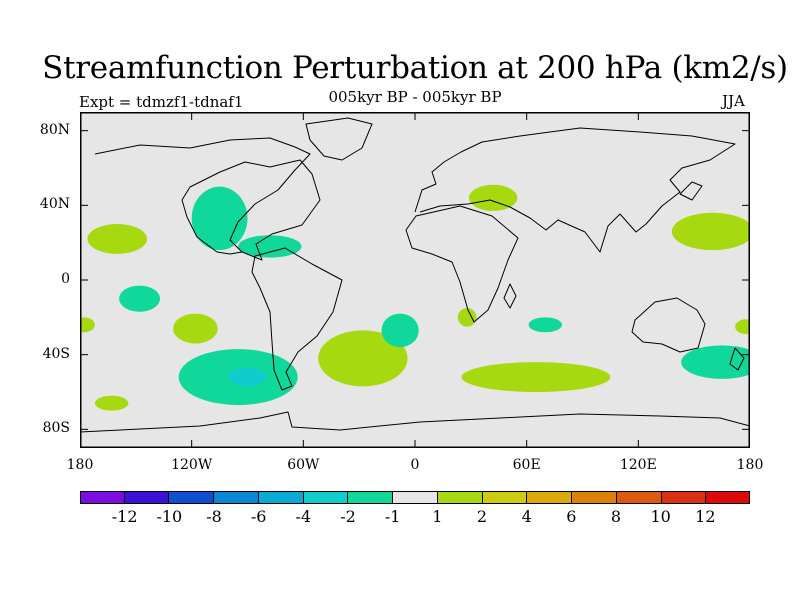 This screenshot has width=800, height=600. I want to click on lat-label: 0, so click(65, 279).